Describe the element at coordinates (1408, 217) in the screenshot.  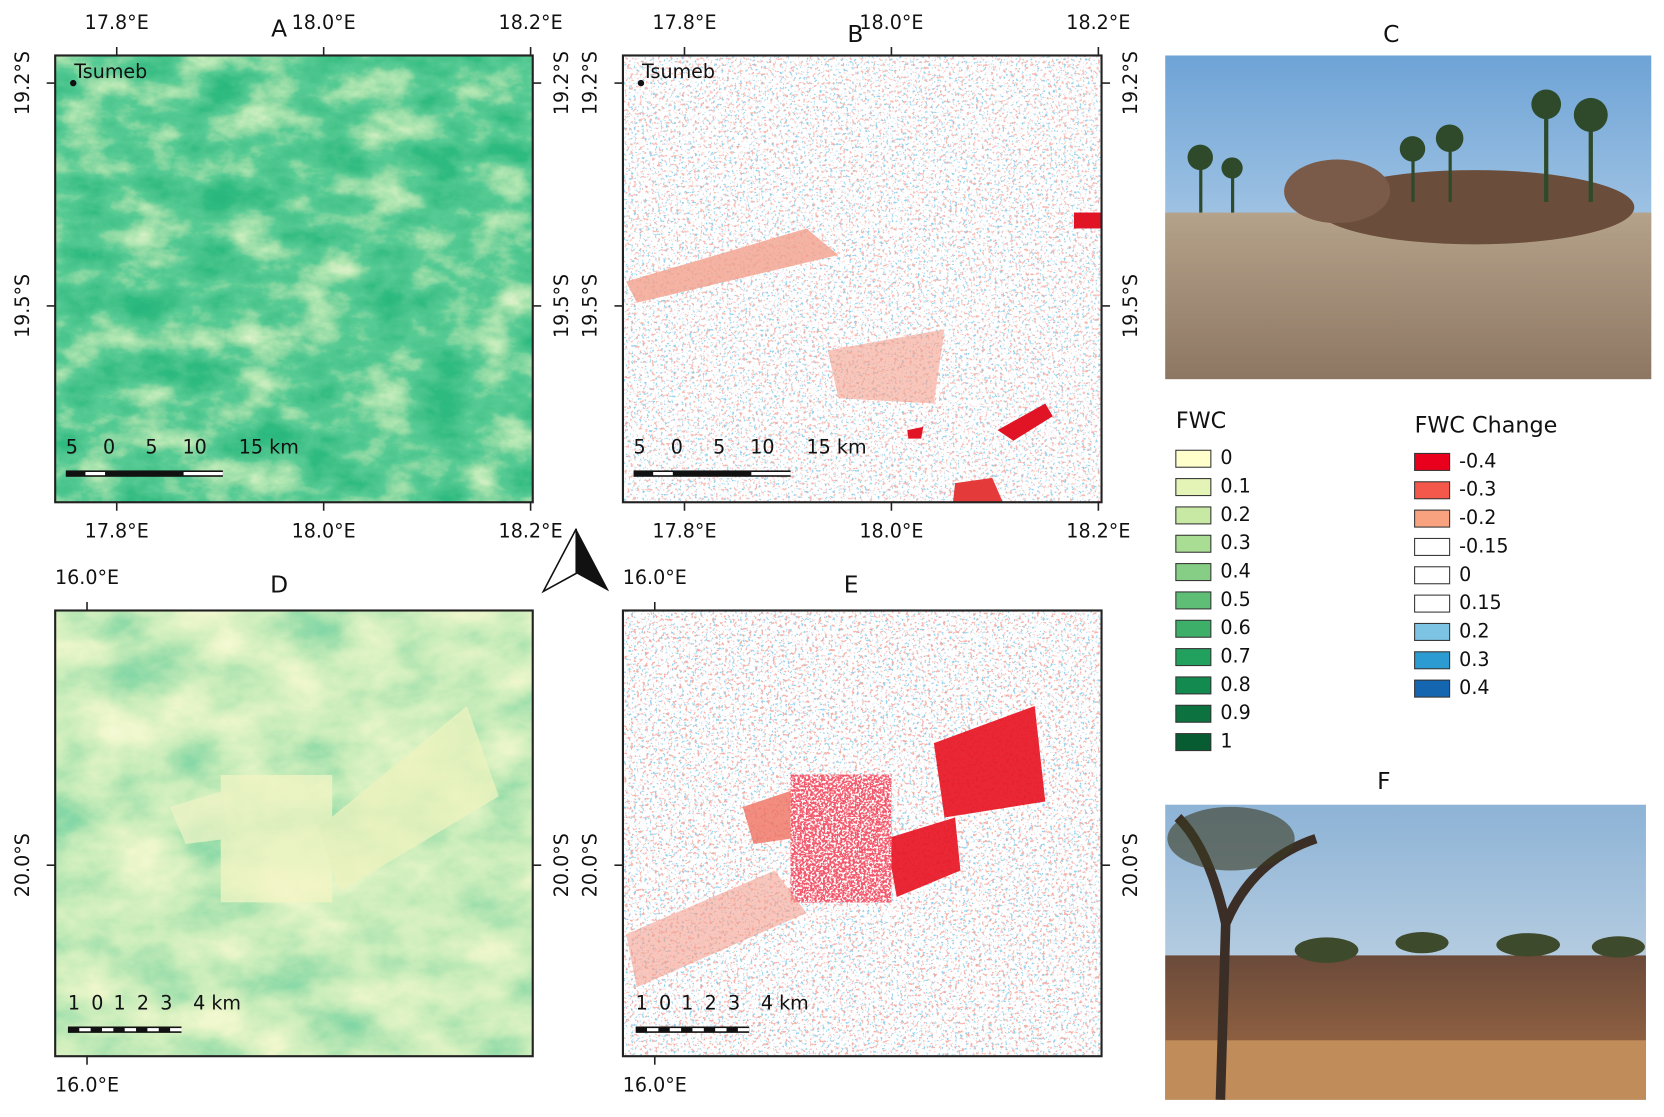
I see `photo-c` at that location.